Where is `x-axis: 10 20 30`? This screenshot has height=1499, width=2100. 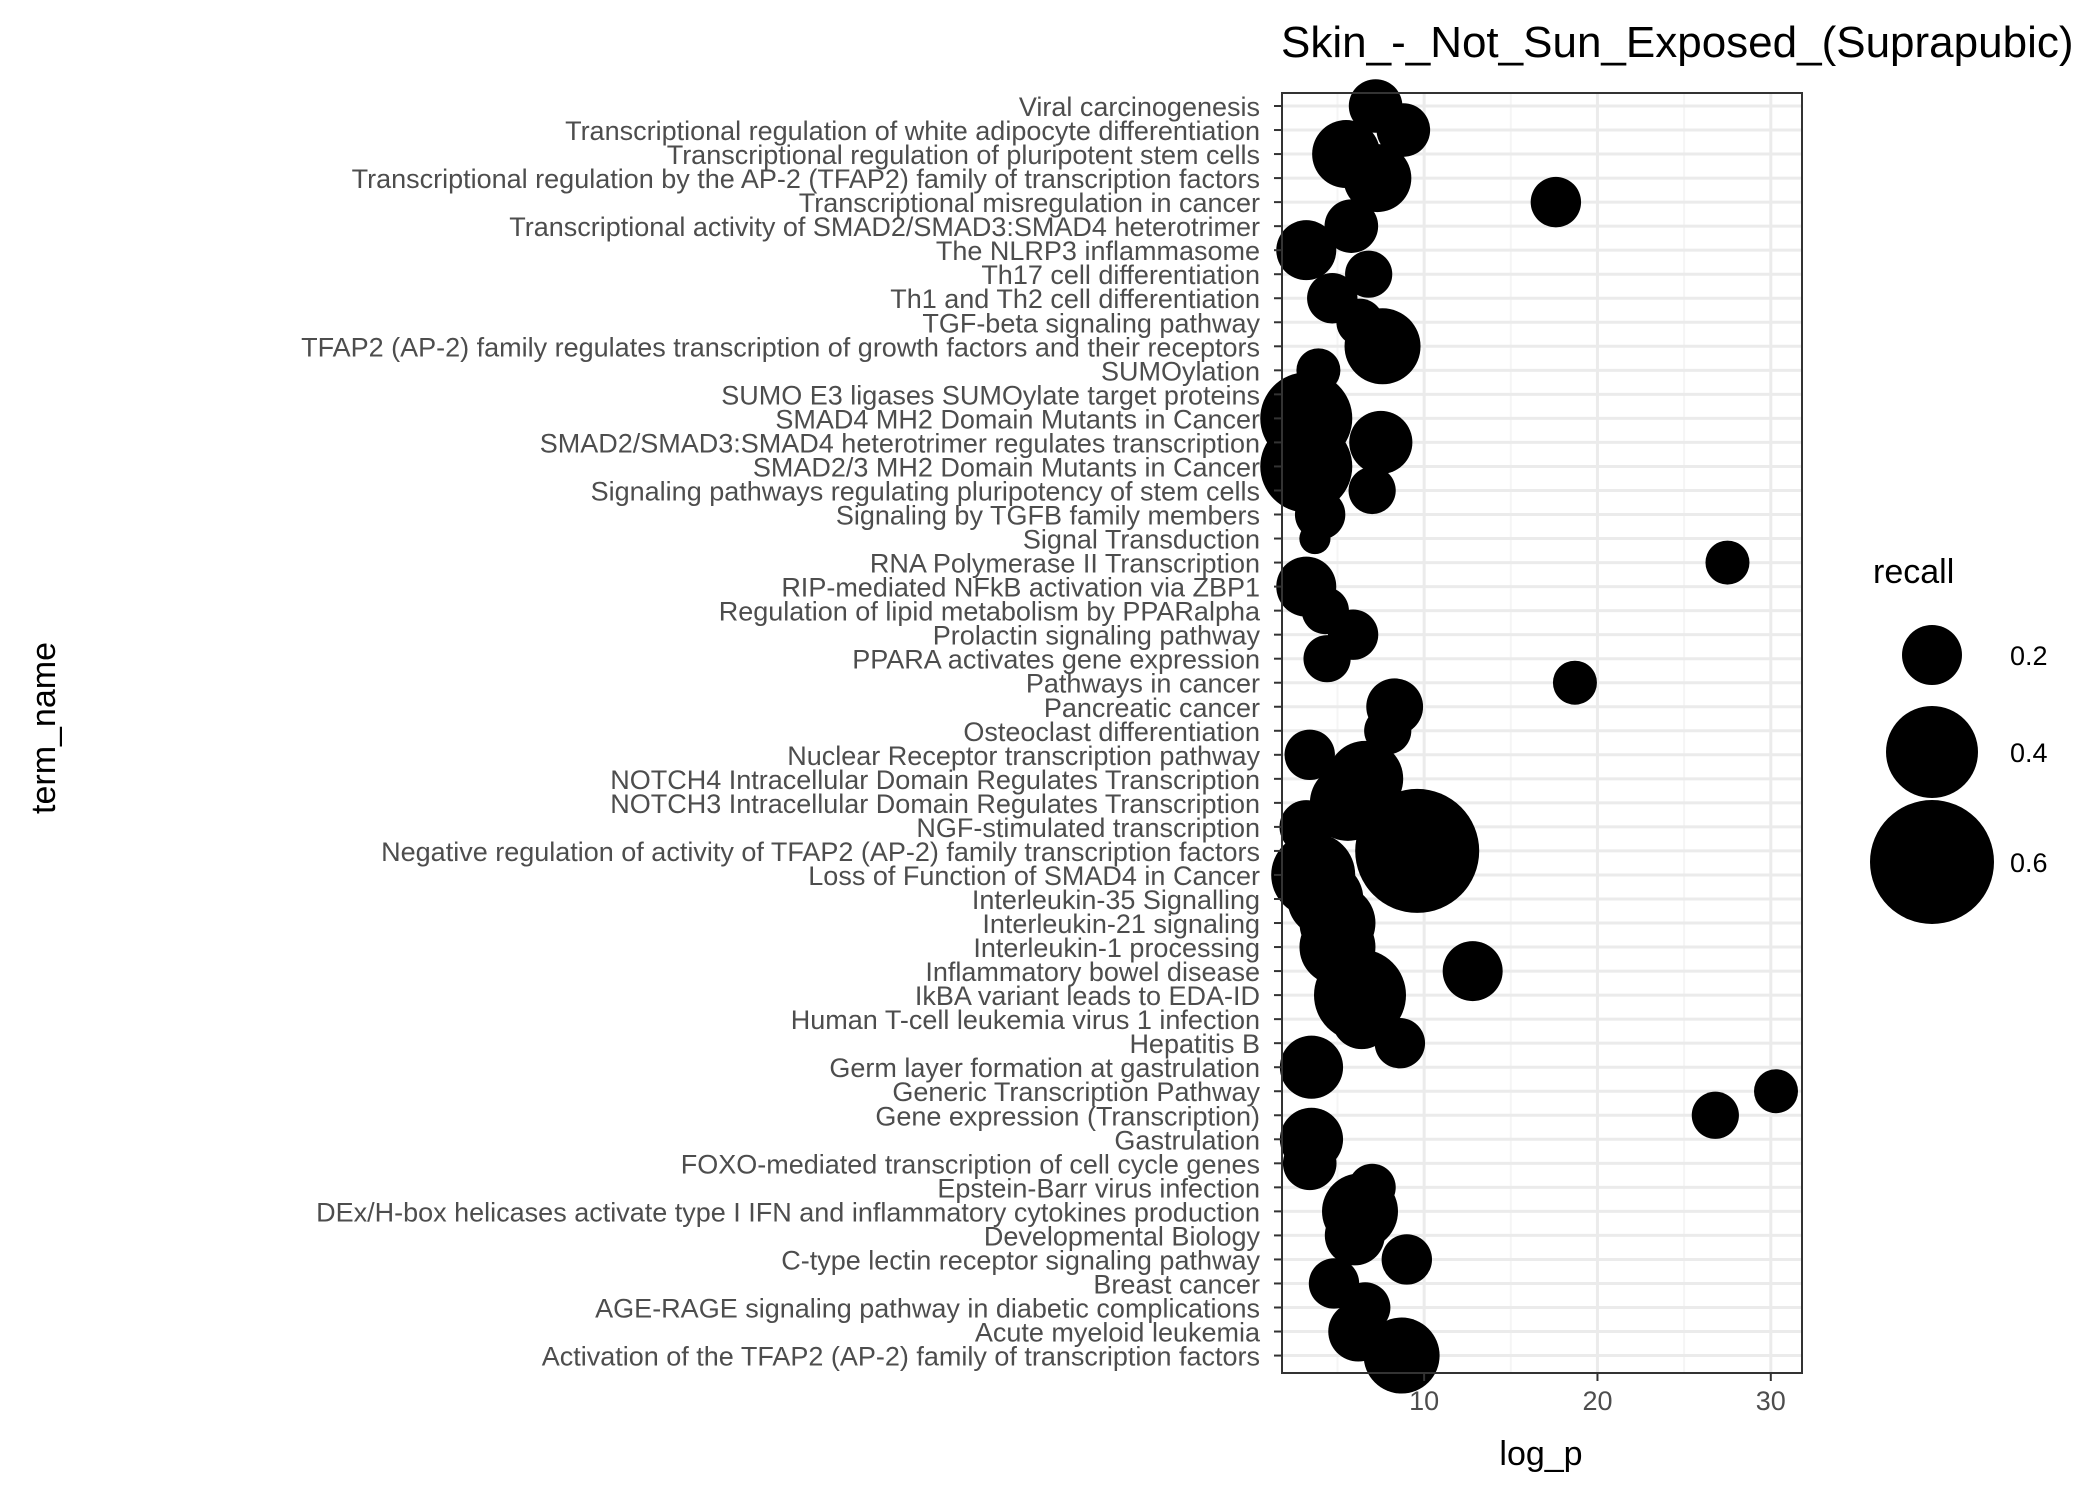 x-axis: 10 20 30 is located at coordinates (1597, 1394).